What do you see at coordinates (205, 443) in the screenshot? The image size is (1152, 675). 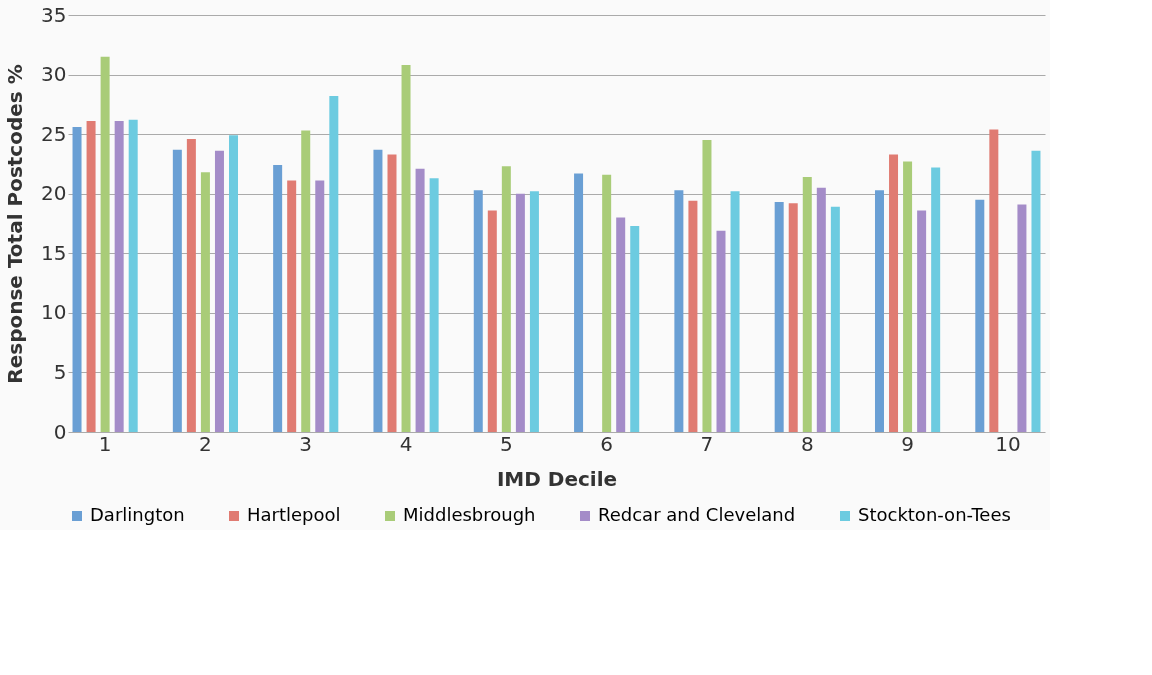 I see `x-tick-label: 2` at bounding box center [205, 443].